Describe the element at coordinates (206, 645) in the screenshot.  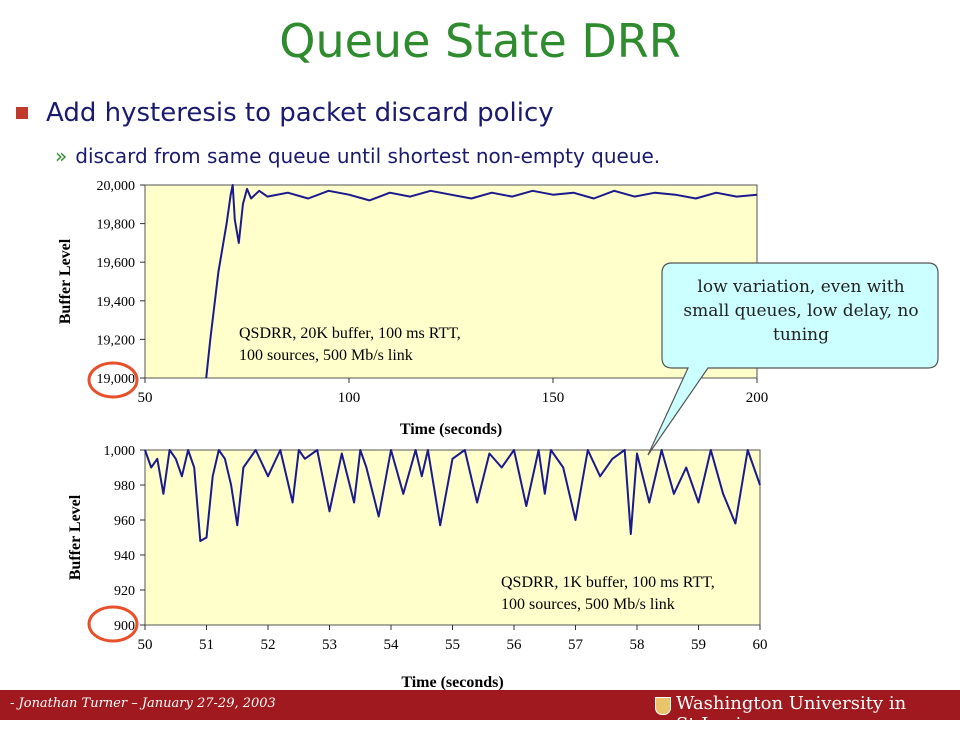
I see `x-tick-label: 51` at that location.